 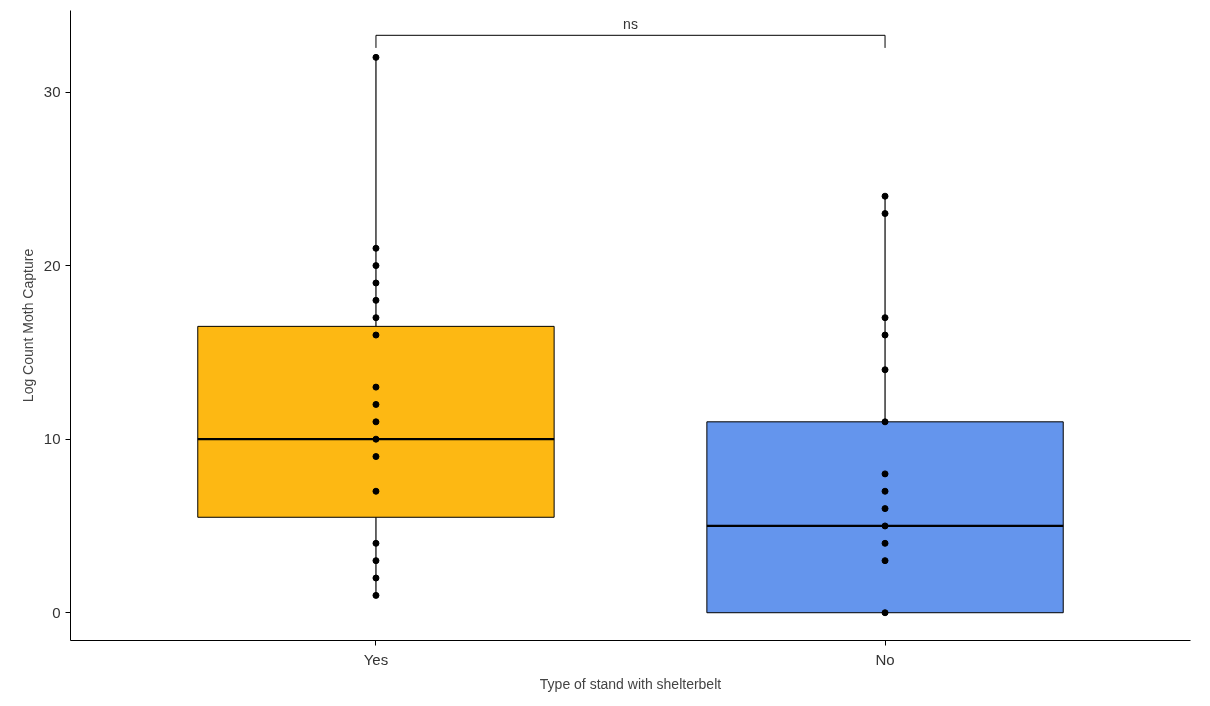 I want to click on y-tick-label: 0, so click(x=56, y=612).